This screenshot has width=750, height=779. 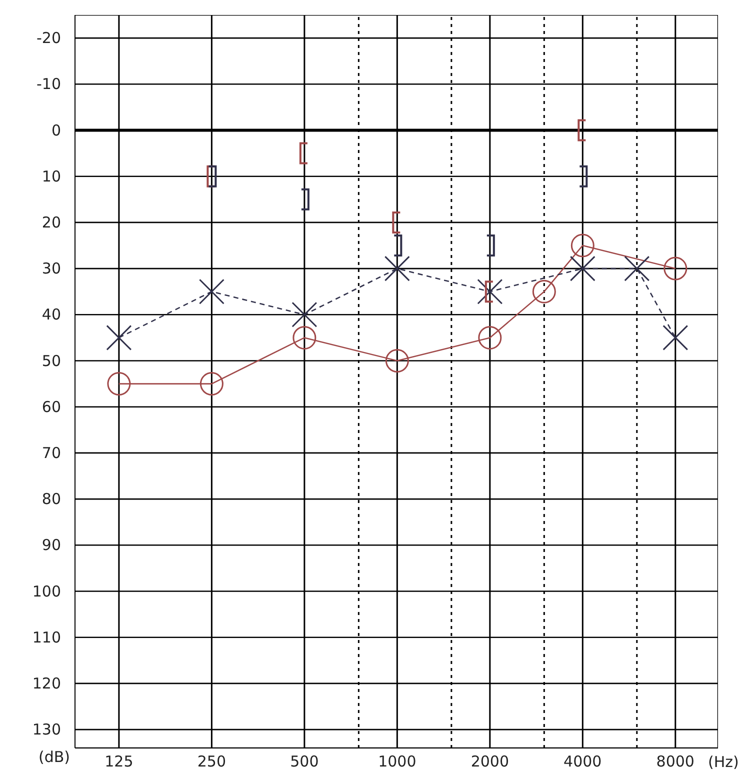 I want to click on x-tick-label: 8000, so click(x=675, y=761).